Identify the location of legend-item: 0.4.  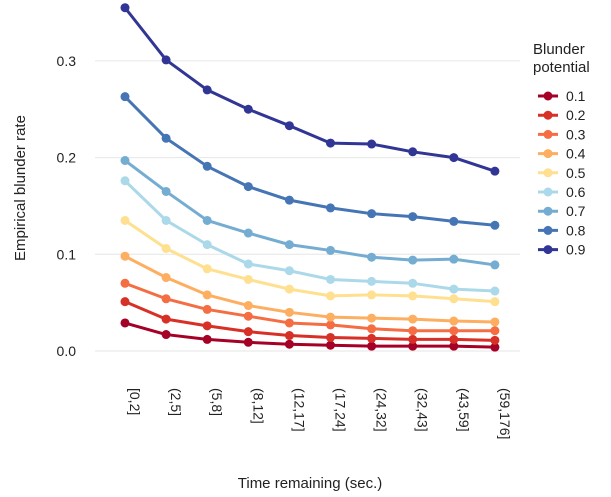
(562, 154).